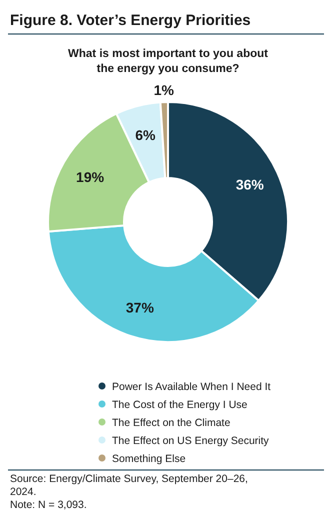 This screenshot has width=332, height=531. What do you see at coordinates (129, 485) in the screenshot?
I see `source-note: Source: Energy/Climate Survey, September 20–26, 2024.` at bounding box center [129, 485].